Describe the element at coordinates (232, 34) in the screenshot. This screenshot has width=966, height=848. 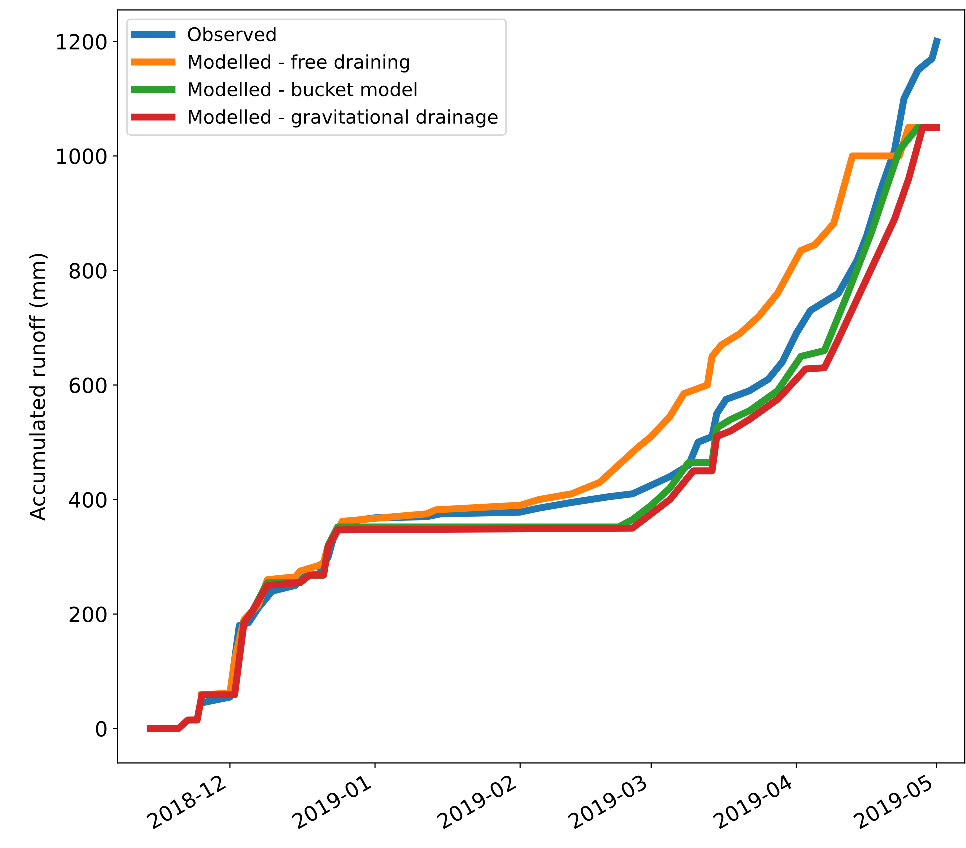
I see `legend-label: Observed` at that location.